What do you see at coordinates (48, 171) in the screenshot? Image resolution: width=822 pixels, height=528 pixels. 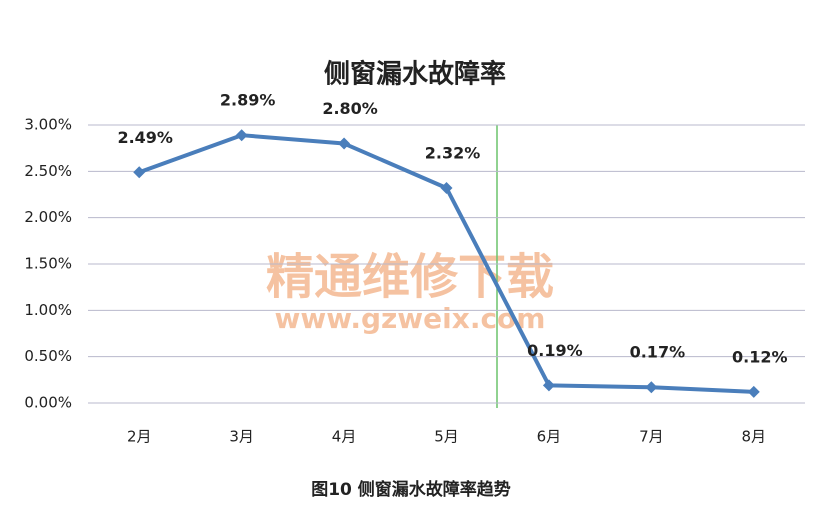 I see `y-tick-label: 2.50%` at bounding box center [48, 171].